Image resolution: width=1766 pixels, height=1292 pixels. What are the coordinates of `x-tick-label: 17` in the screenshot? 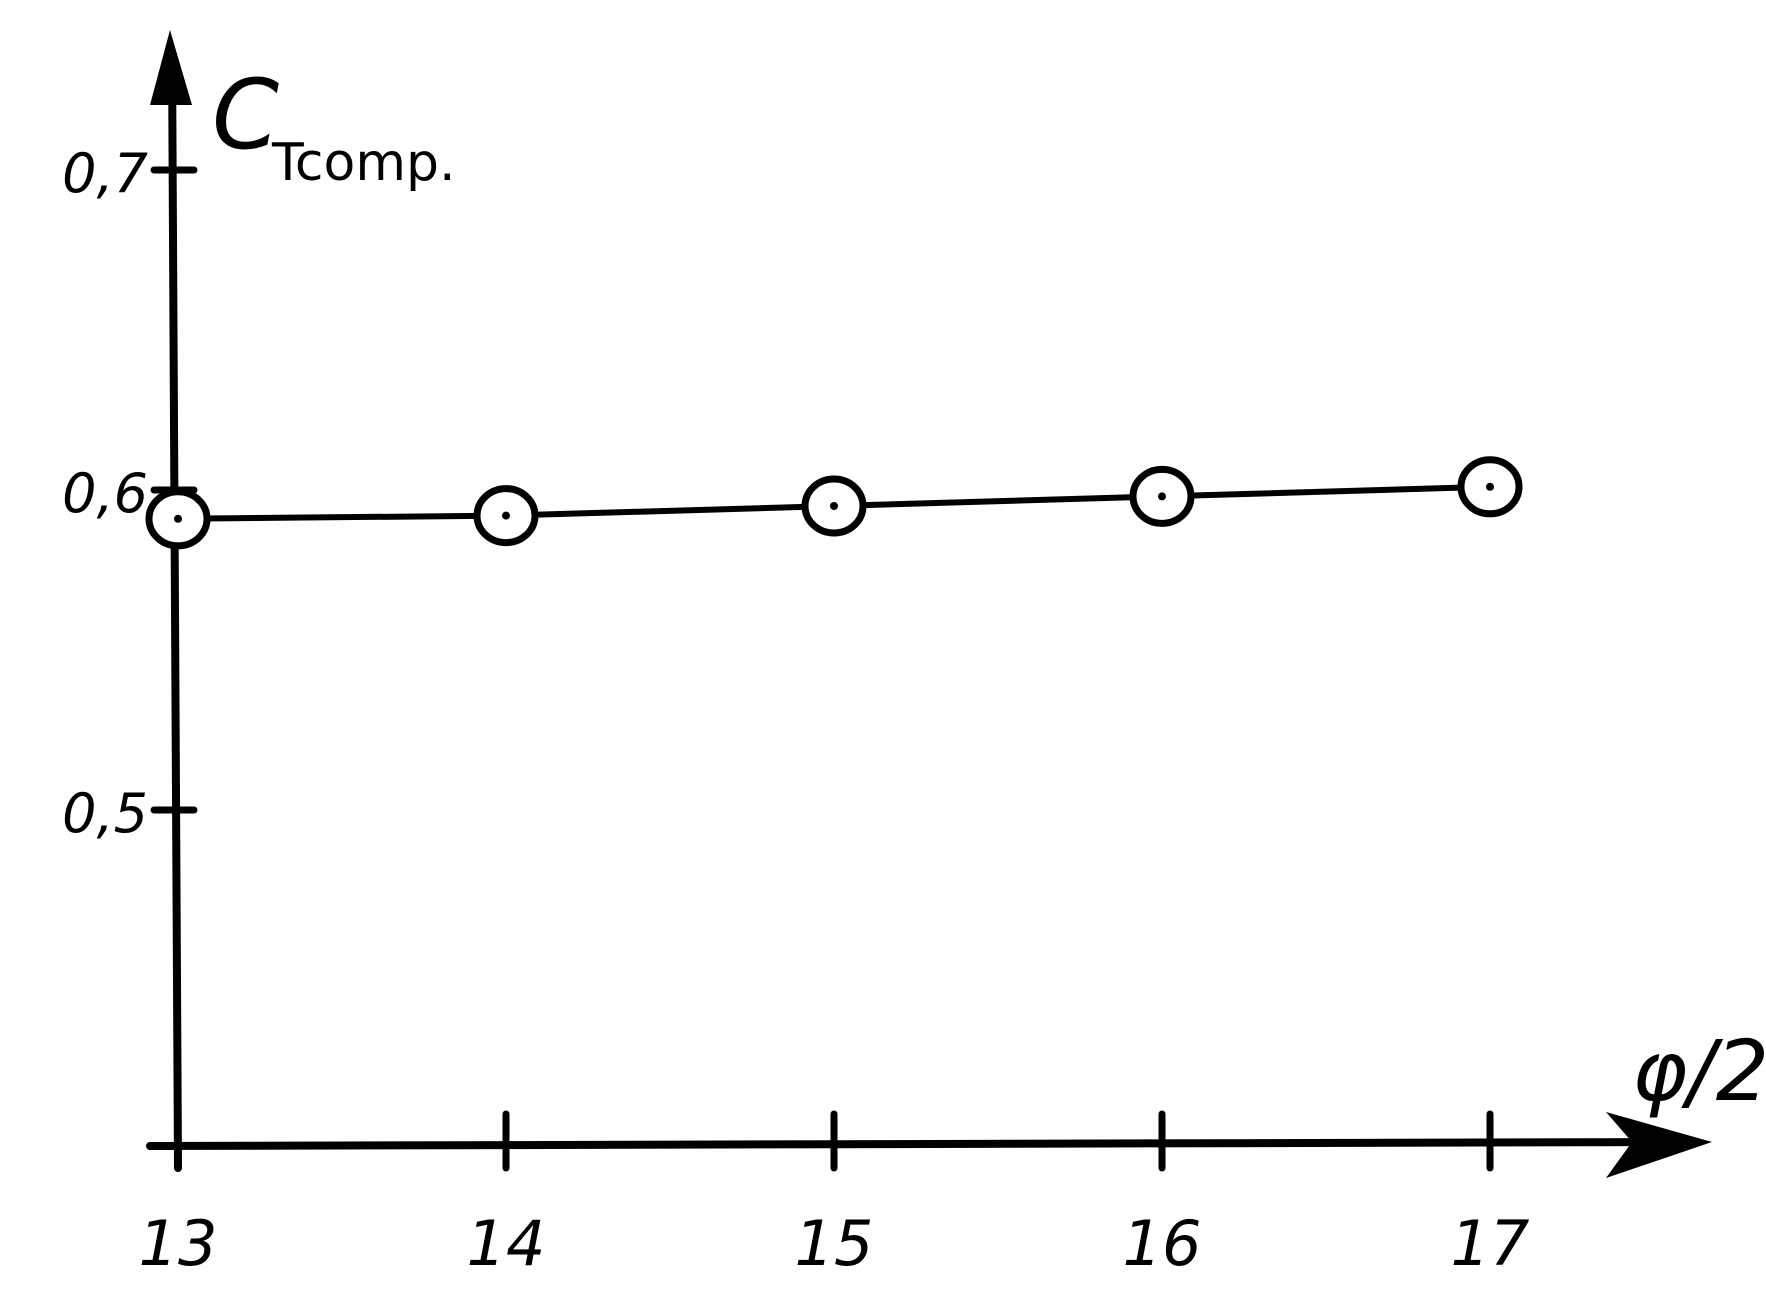 It's located at (1490, 1243).